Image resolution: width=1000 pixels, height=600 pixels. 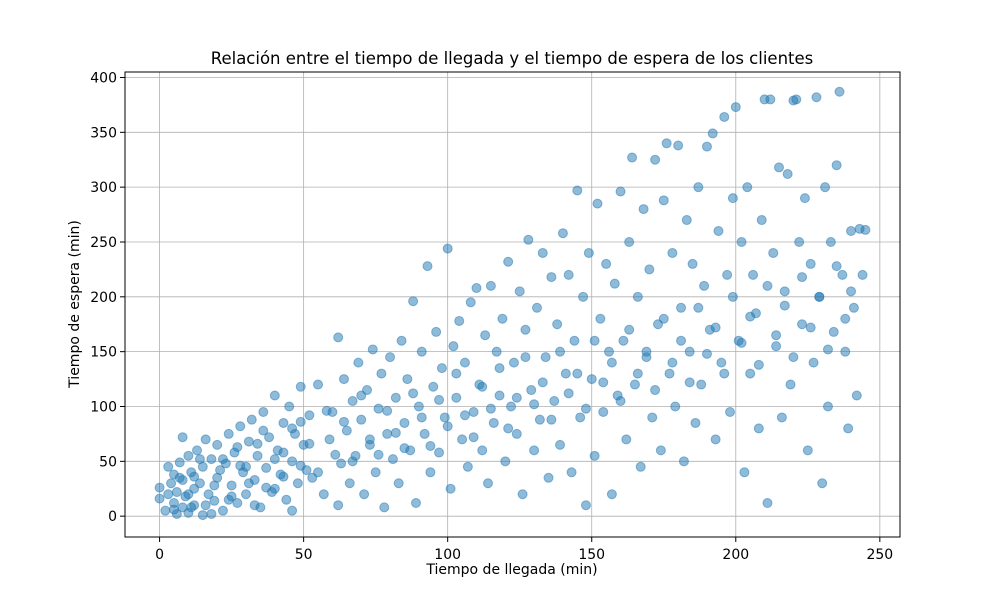 I want to click on y-axis-ticks: 0 50 100 150 200 250 300 350 400, so click(x=107, y=297).